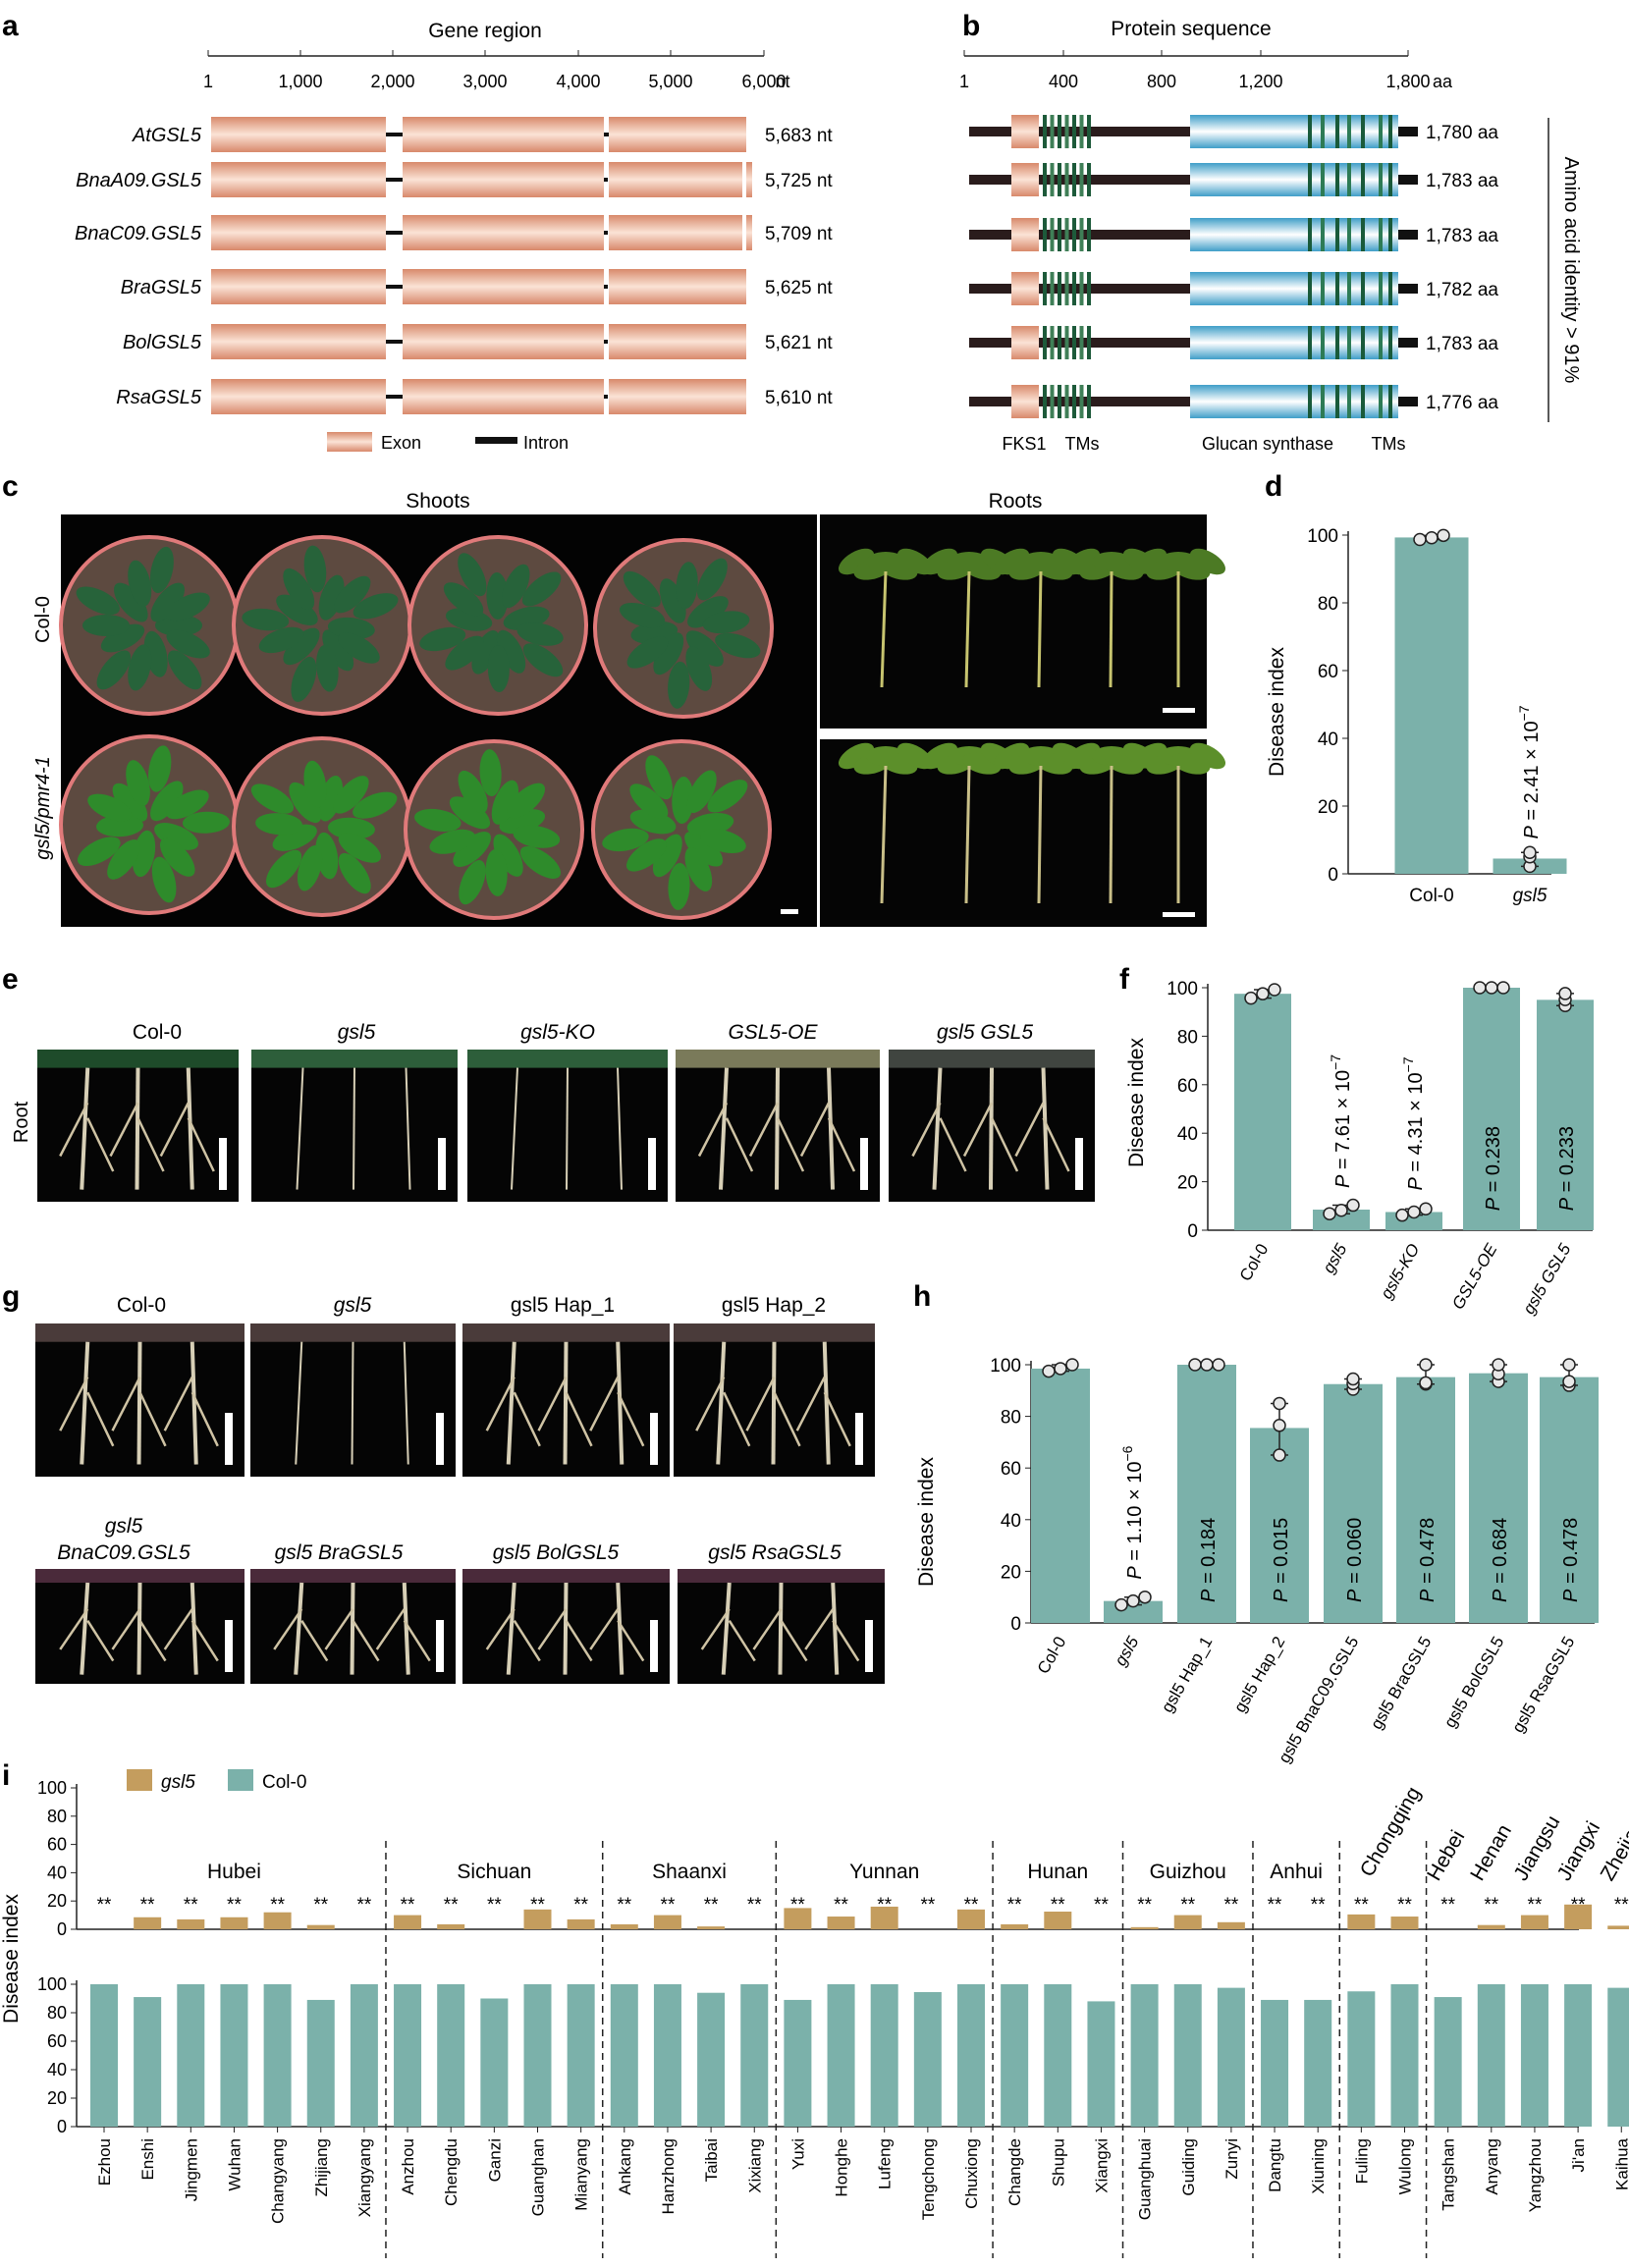 This screenshot has width=1629, height=2268. What do you see at coordinates (62, 1929) in the screenshot?
I see `y-tick-label: 0` at bounding box center [62, 1929].